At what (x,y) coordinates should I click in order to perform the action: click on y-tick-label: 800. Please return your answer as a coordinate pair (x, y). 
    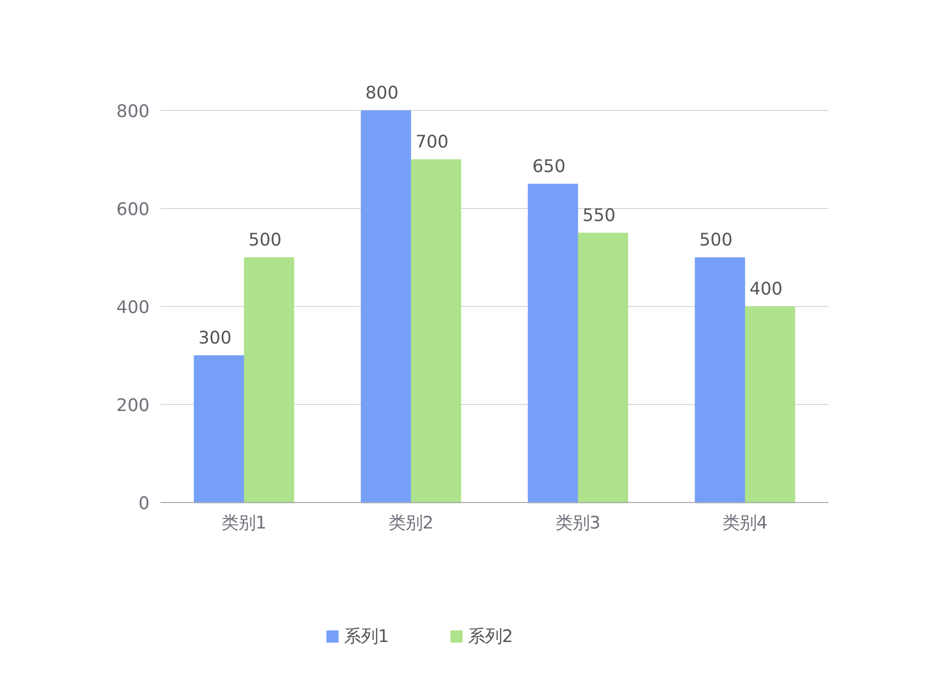
    Looking at the image, I should click on (133, 112).